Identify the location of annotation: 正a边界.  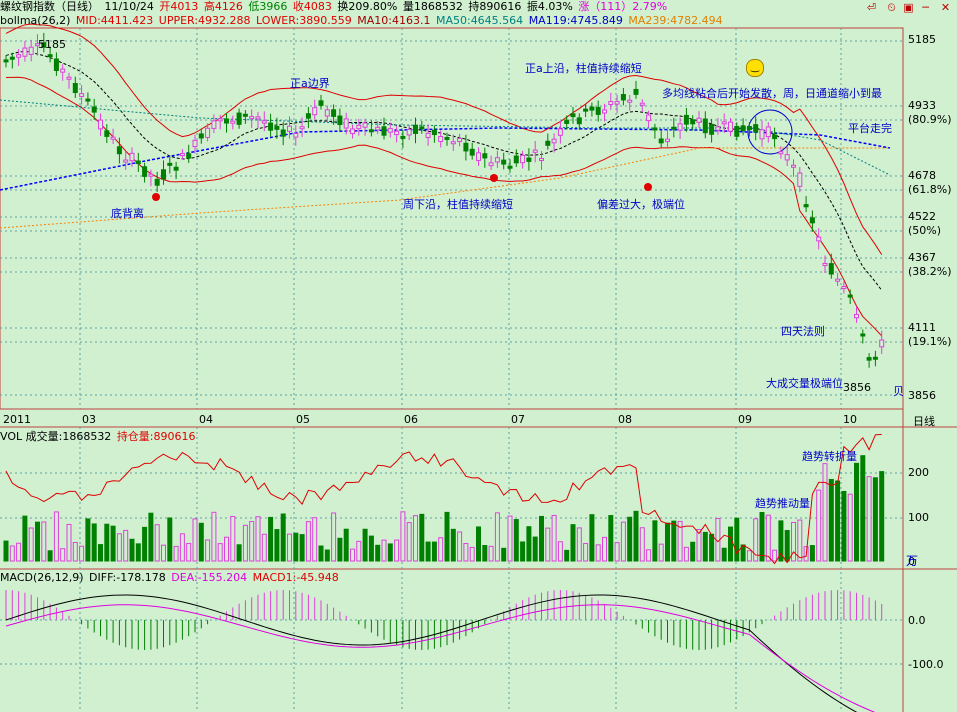
(310, 83).